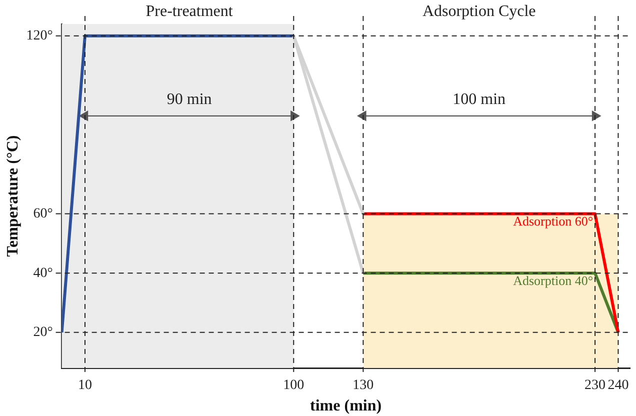 This screenshot has width=636, height=416. What do you see at coordinates (553, 280) in the screenshot?
I see `series-label: Adsorption 40°` at bounding box center [553, 280].